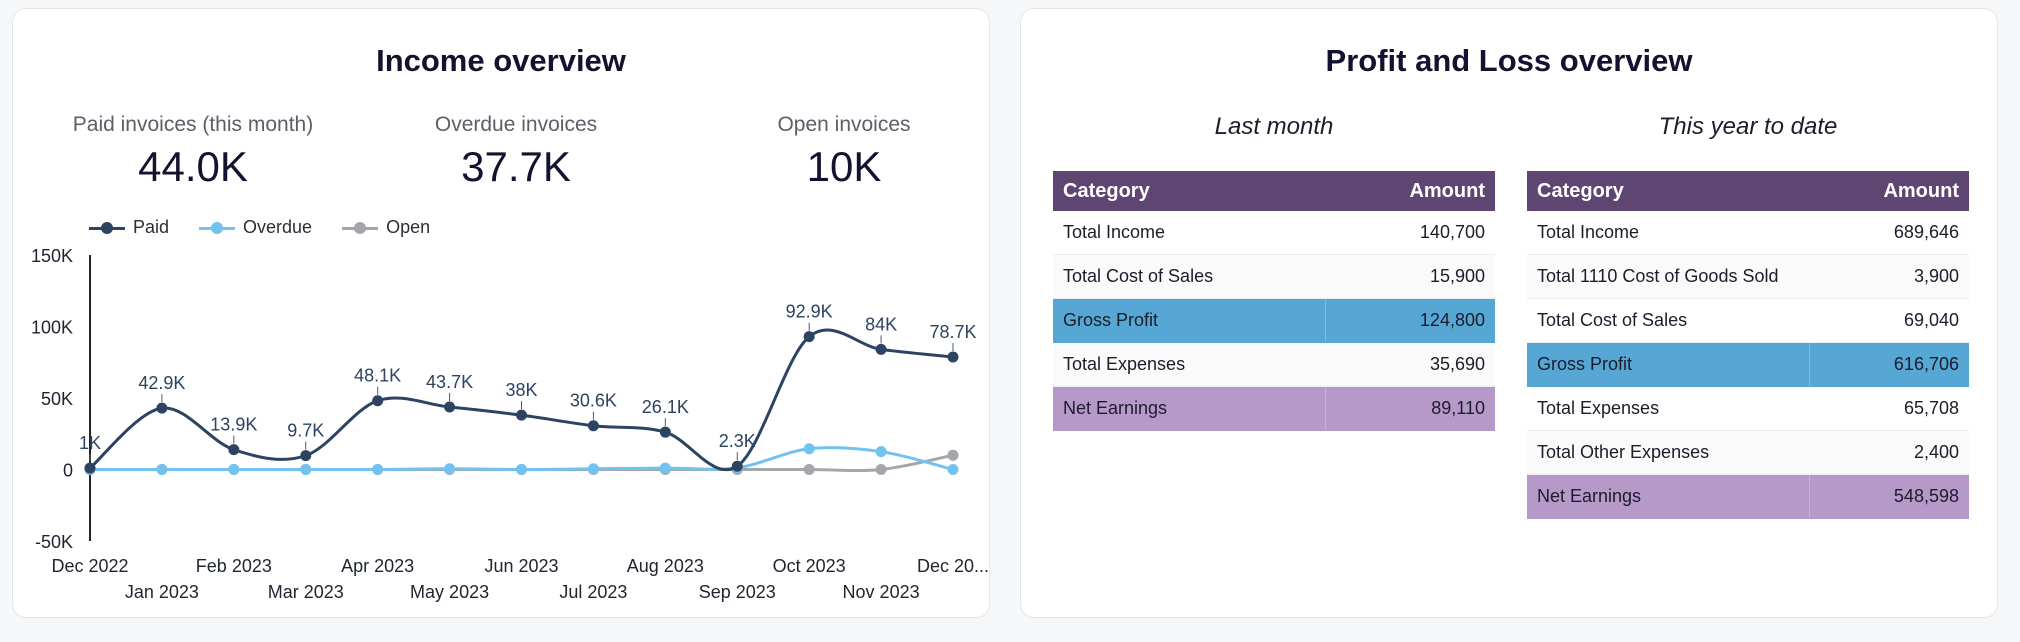 The height and width of the screenshot is (642, 2020). I want to click on row-amount: 89,110, so click(1409, 408).